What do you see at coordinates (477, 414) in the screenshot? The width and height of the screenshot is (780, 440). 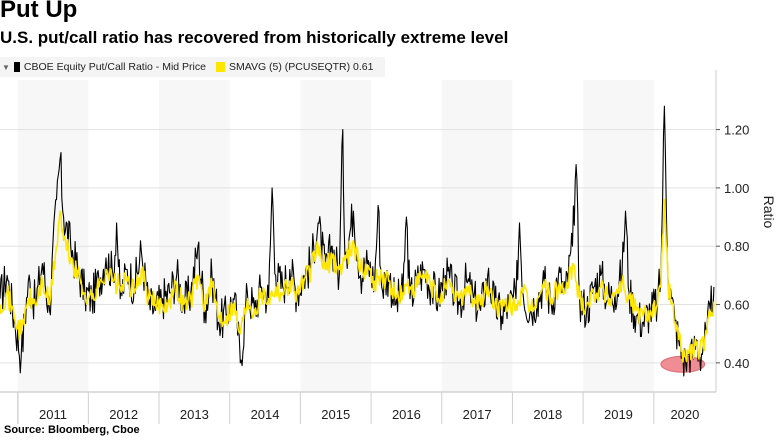 I see `x-tick-label-2017: 2017` at bounding box center [477, 414].